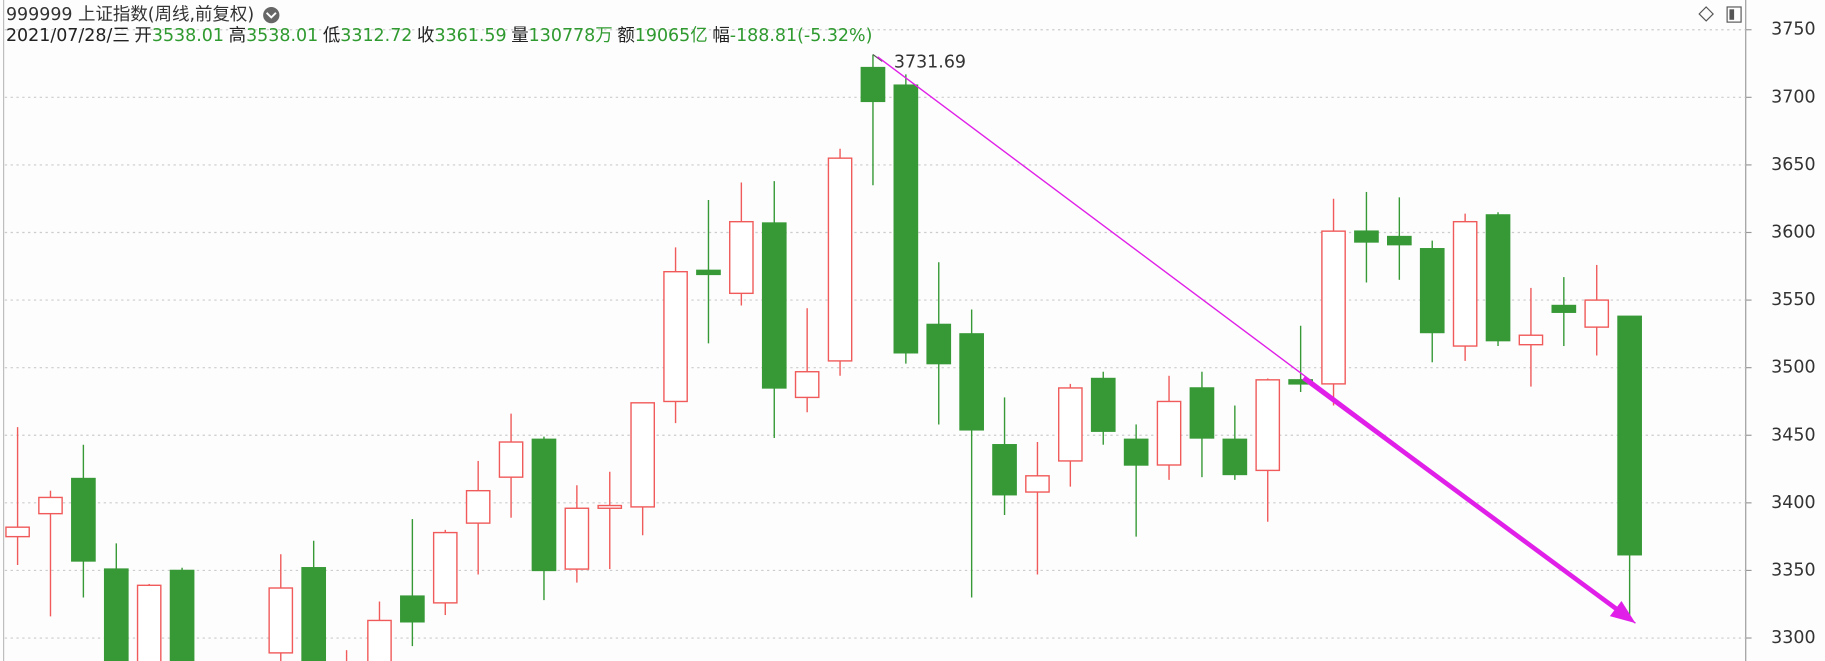 The width and height of the screenshot is (1825, 661). Describe the element at coordinates (1793, 300) in the screenshot. I see `y-tick-label: 3550` at that location.